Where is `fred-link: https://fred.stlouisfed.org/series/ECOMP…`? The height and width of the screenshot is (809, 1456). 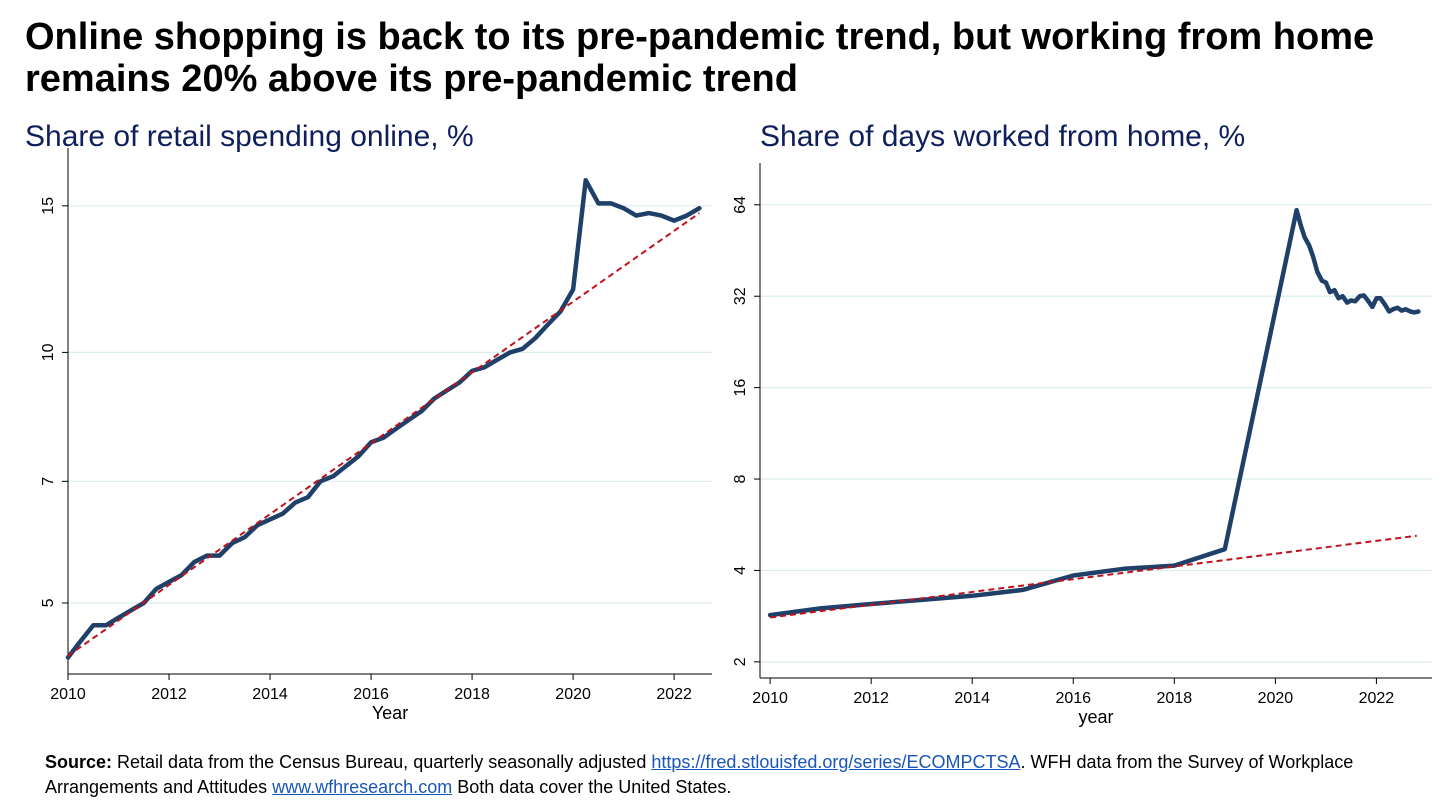
fred-link: https://fred.stlouisfed.org/series/ECOMP… is located at coordinates (836, 762).